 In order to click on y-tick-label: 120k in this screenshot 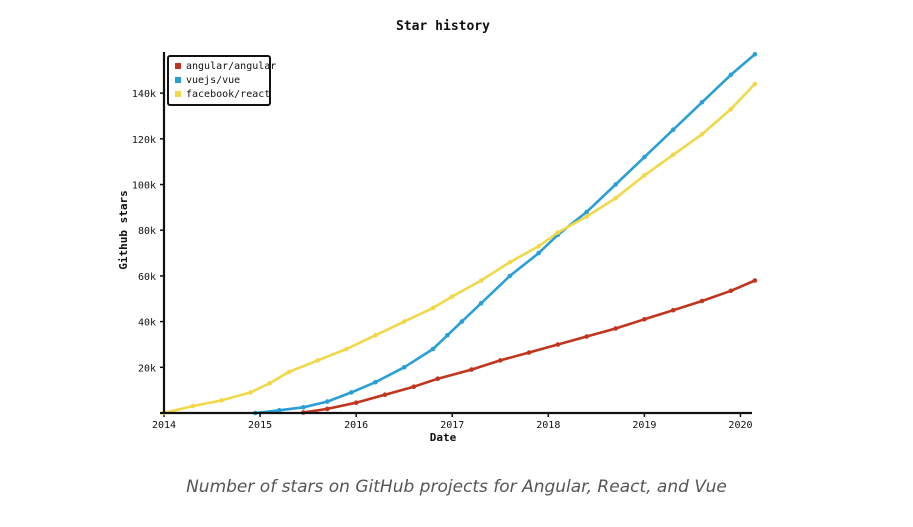, I will do `click(144, 140)`.